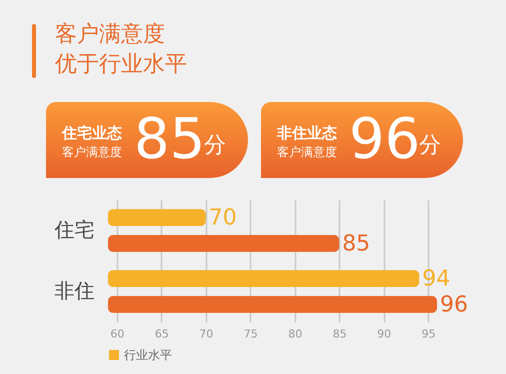 The image size is (506, 374). I want to click on x-tick-label: 90, so click(384, 334).